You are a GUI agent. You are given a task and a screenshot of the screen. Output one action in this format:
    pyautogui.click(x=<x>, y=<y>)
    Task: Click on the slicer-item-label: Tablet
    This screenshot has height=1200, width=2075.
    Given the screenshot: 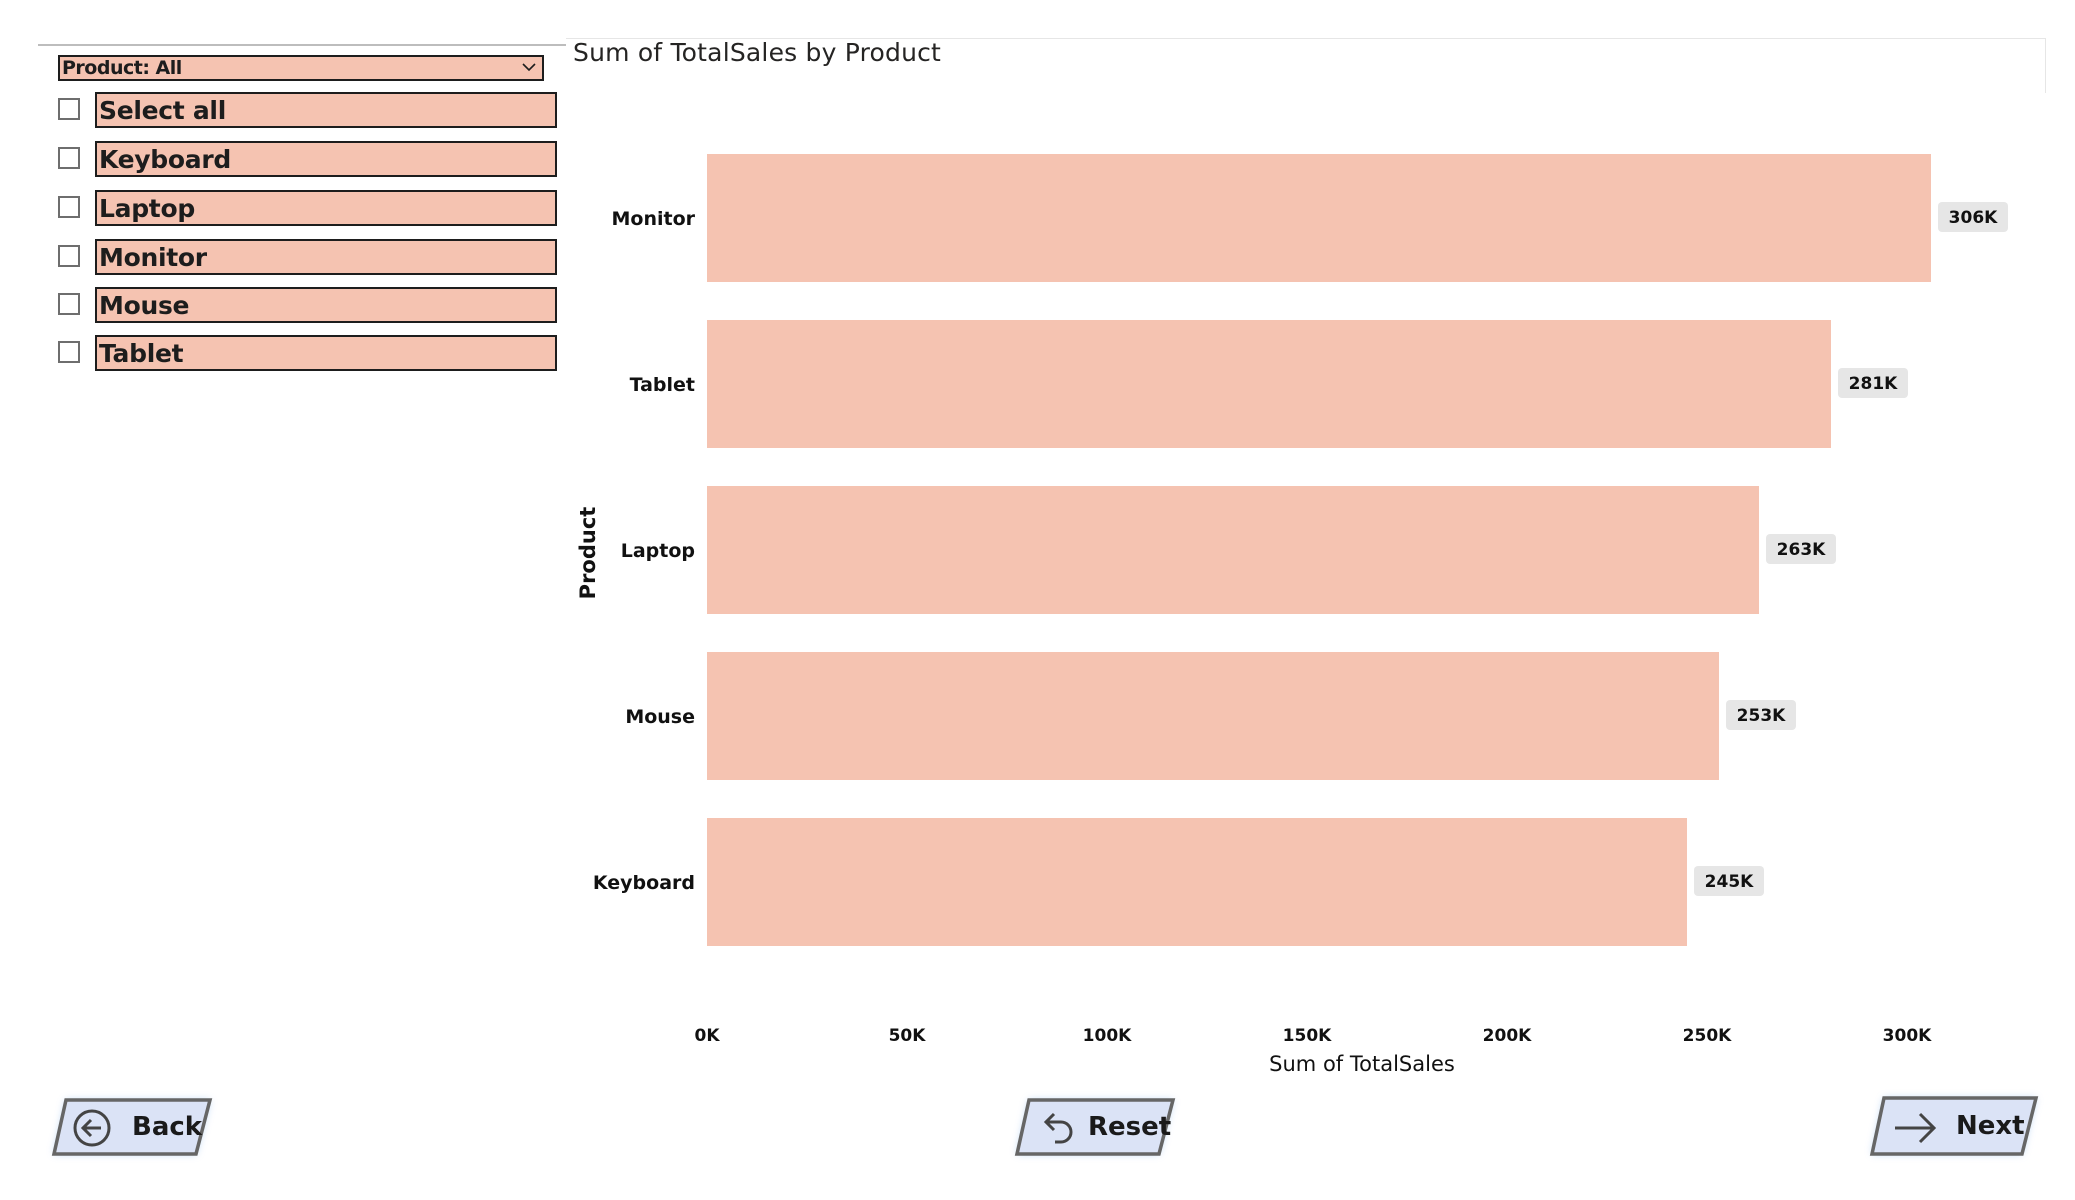 What is the action you would take?
    pyautogui.click(x=141, y=353)
    